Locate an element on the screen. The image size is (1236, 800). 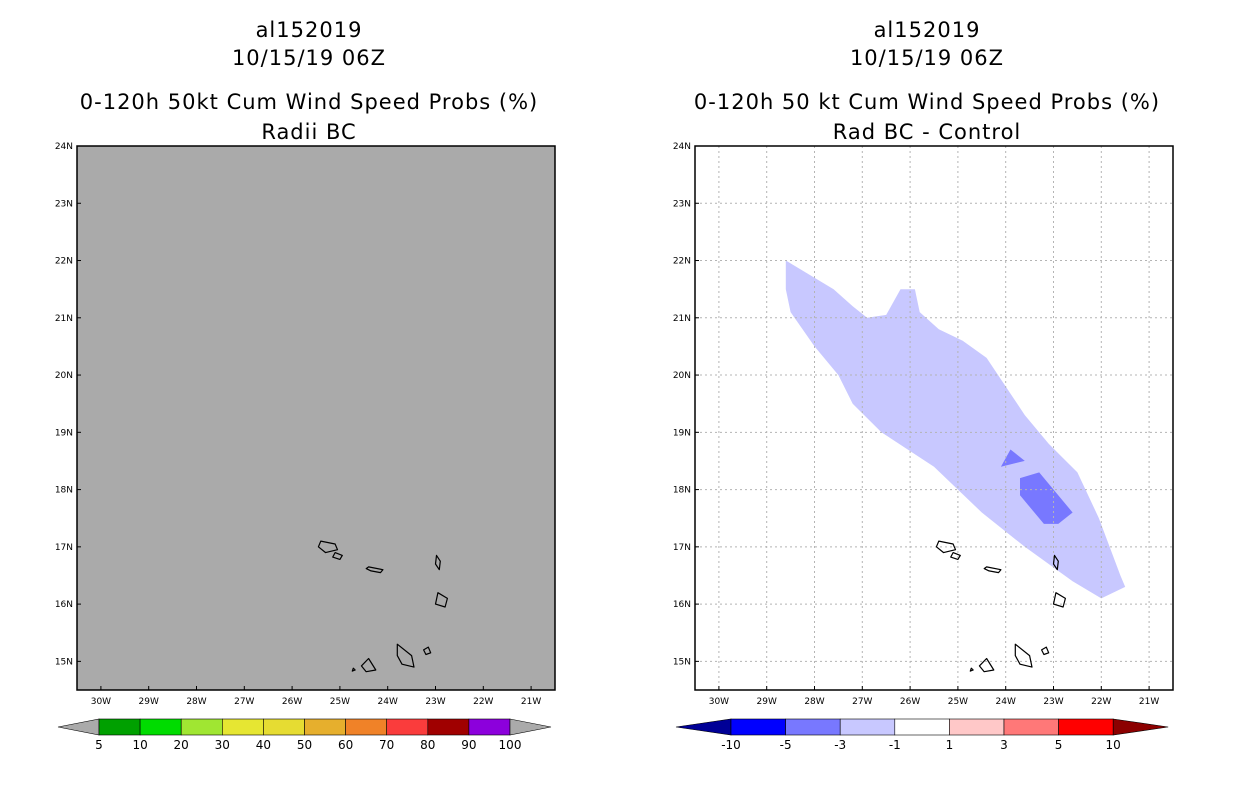
right-y-tick-label-6: 21N is located at coordinates (682, 319).